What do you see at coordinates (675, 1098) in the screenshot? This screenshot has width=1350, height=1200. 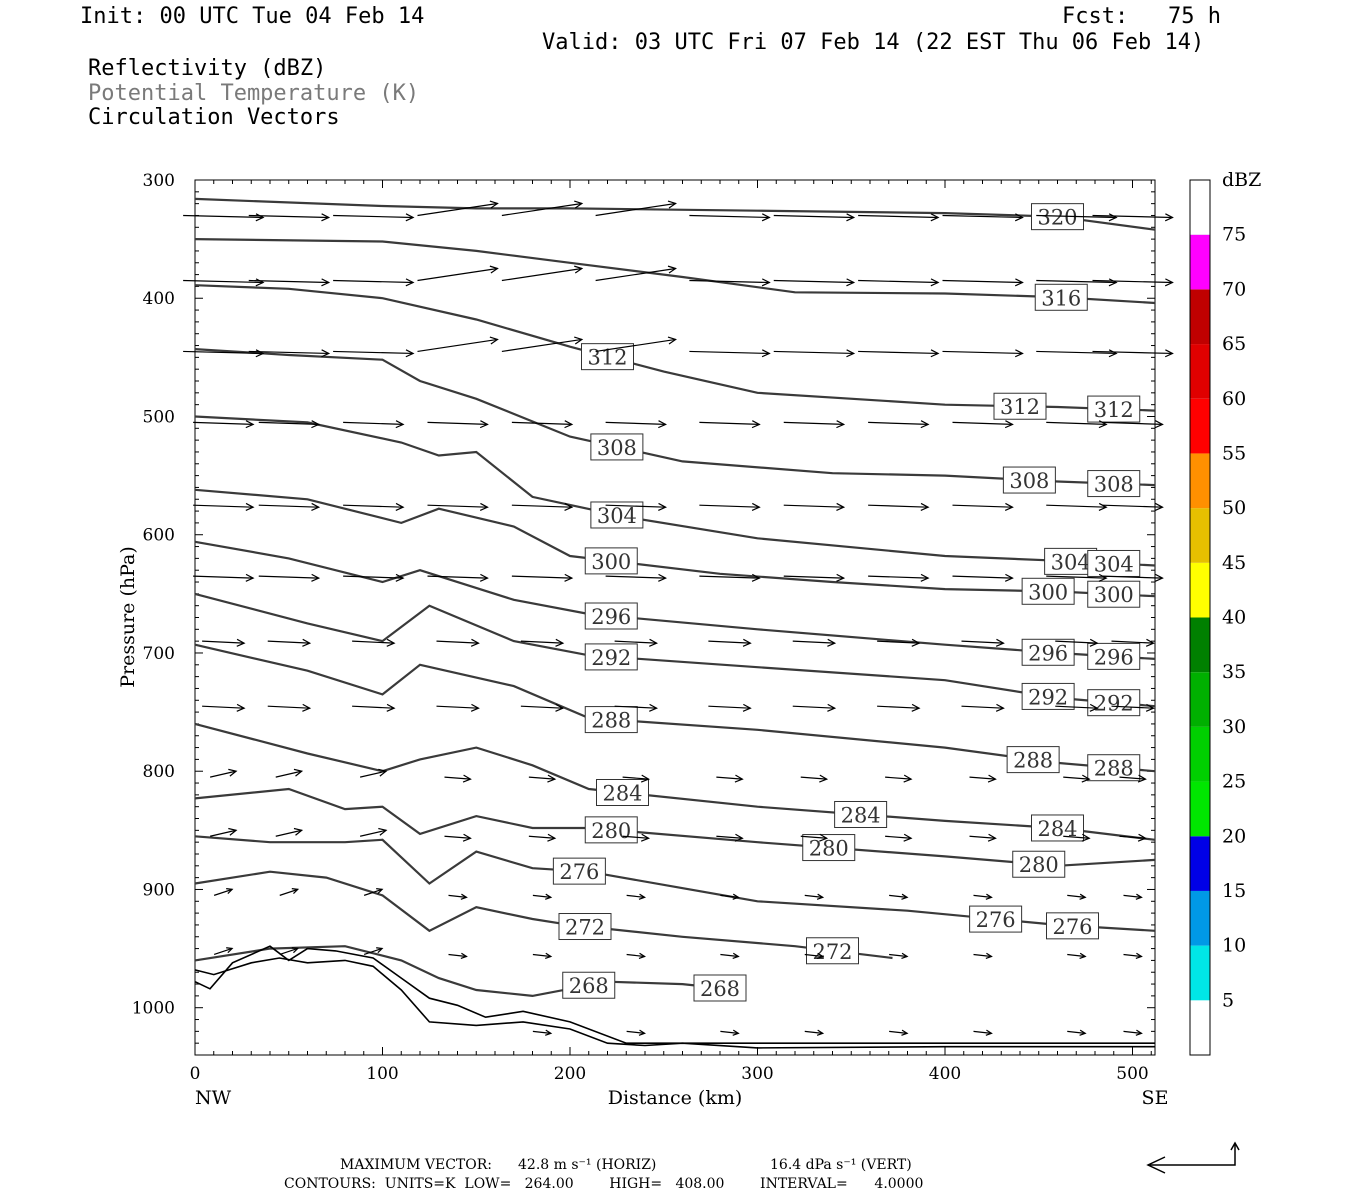 I see `x-axis-label: Distance (km)` at bounding box center [675, 1098].